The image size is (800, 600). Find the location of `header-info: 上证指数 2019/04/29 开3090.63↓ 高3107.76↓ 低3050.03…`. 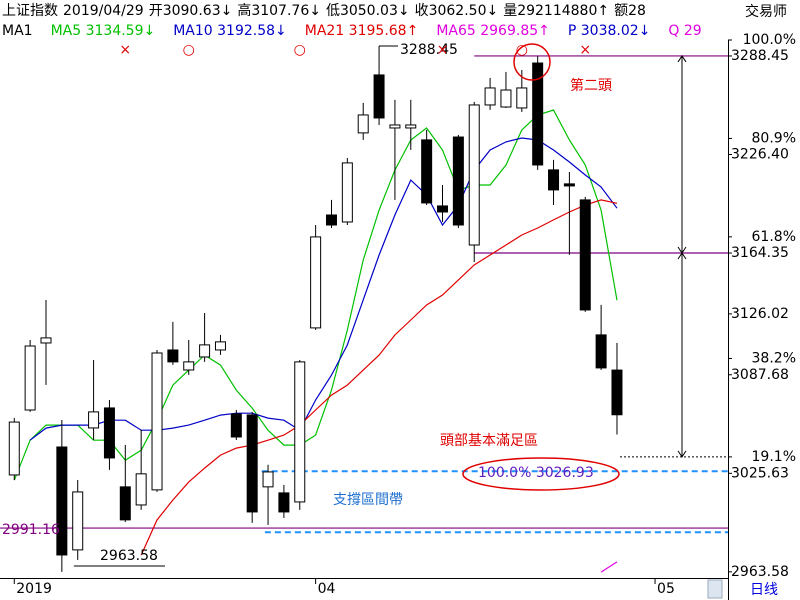

header-info: 上证指数 2019/04/29 开3090.63↓ 高3107.76↓ 低3050.03… is located at coordinates (324, 10).